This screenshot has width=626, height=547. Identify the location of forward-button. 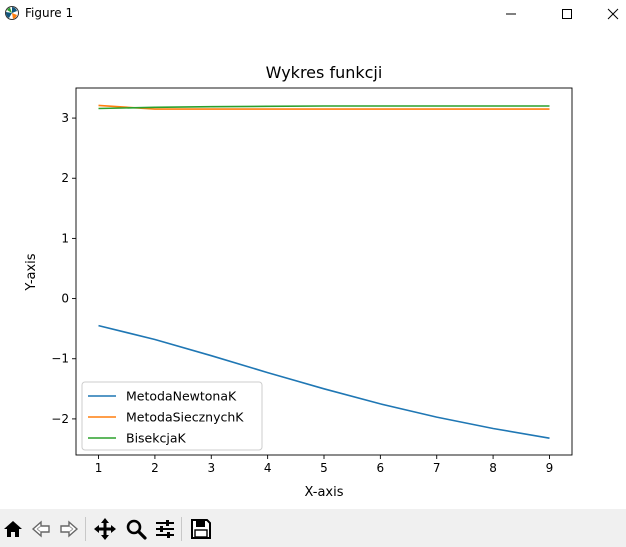
(69, 529).